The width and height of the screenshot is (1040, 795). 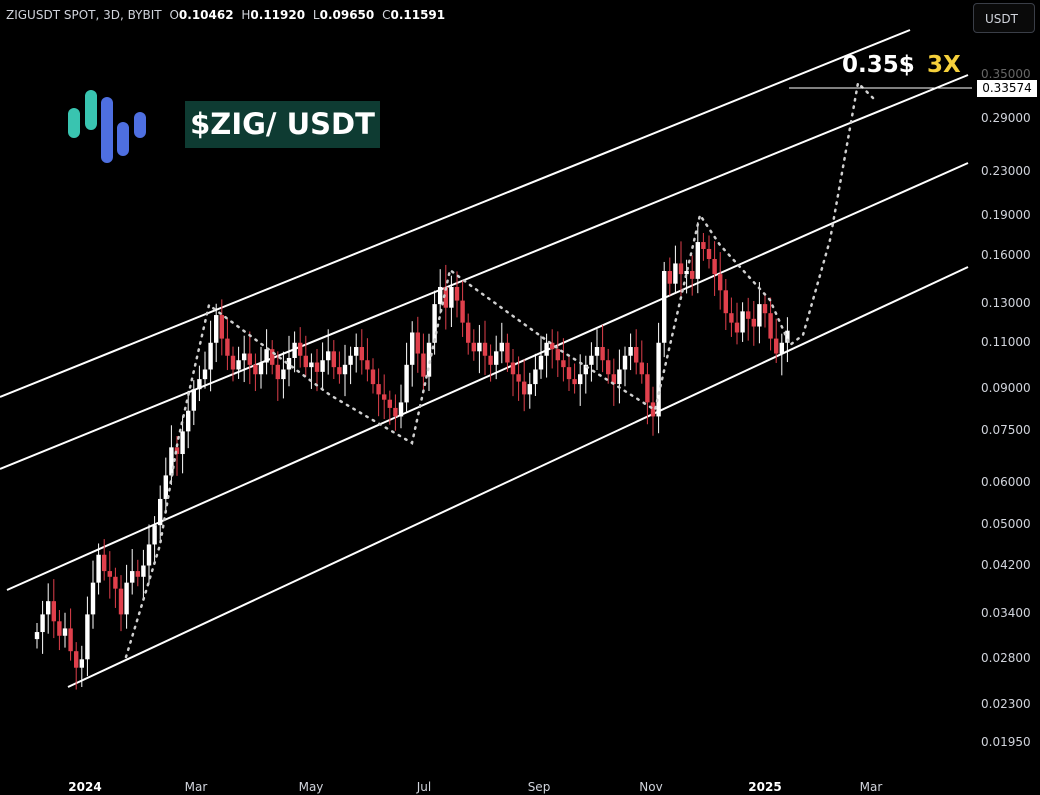 I want to click on currency-button: USDT, so click(x=1004, y=18).